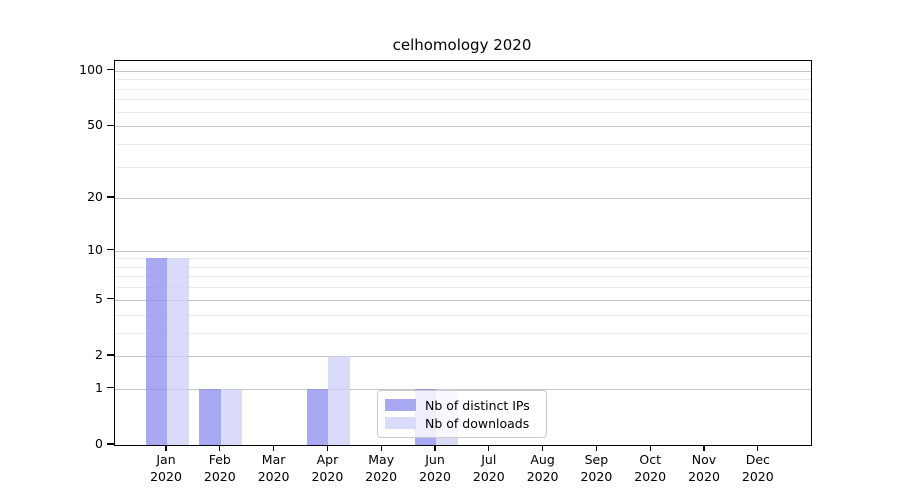 The height and width of the screenshot is (500, 900). I want to click on x-axis-tick-label-jan: Jan 2020, so click(166, 468).